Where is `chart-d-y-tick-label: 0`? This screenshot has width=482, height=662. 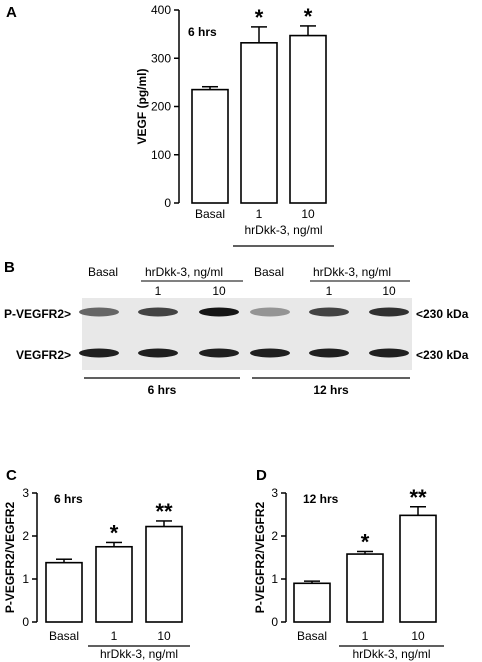 chart-d-y-tick-label: 0 is located at coordinates (274, 622).